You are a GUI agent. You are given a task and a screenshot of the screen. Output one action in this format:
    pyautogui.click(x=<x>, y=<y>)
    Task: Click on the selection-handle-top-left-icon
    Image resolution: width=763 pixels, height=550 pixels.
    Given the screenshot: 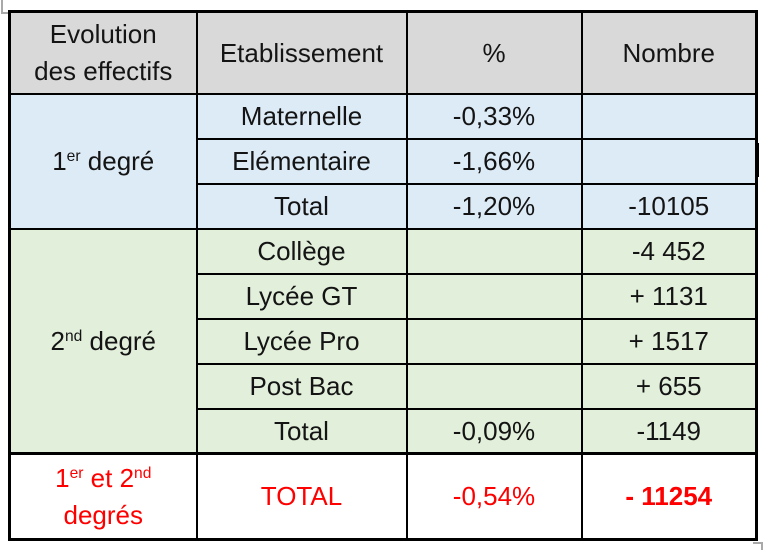 What is the action you would take?
    pyautogui.click(x=6, y=7)
    